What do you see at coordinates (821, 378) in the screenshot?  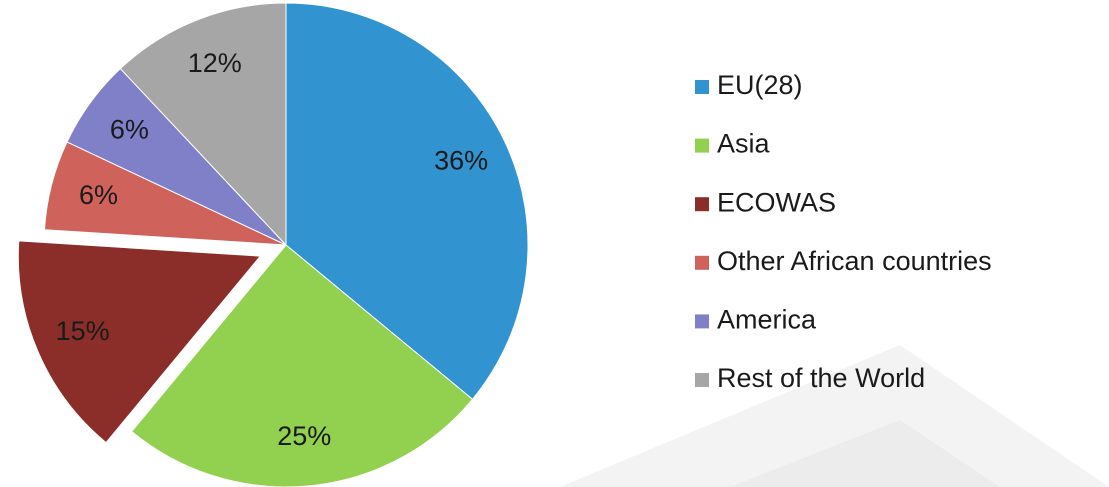 I see `legend-label: Rest of the World` at bounding box center [821, 378].